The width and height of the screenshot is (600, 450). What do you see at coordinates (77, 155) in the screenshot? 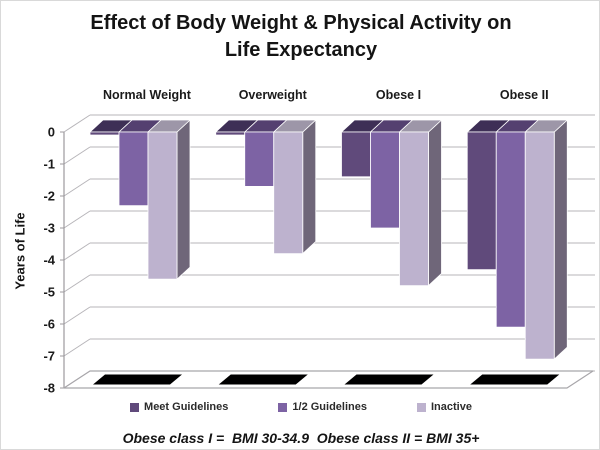
I see `gridline-side--1` at bounding box center [77, 155].